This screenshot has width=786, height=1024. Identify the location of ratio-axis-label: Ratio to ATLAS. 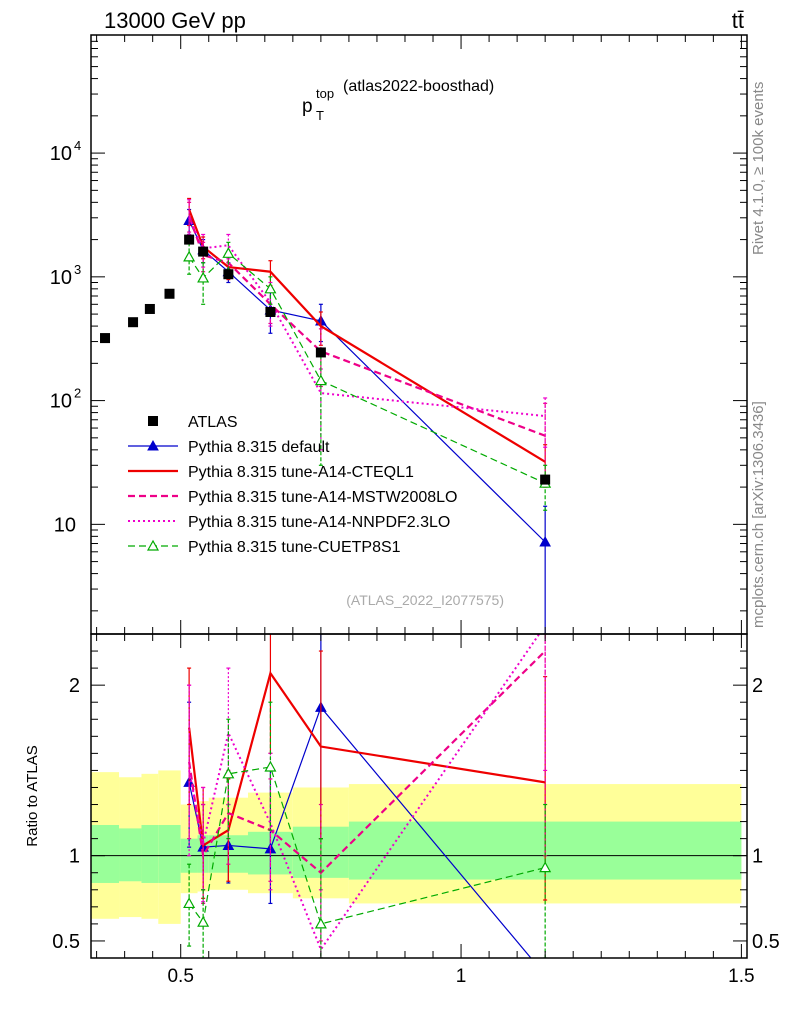
(32, 795).